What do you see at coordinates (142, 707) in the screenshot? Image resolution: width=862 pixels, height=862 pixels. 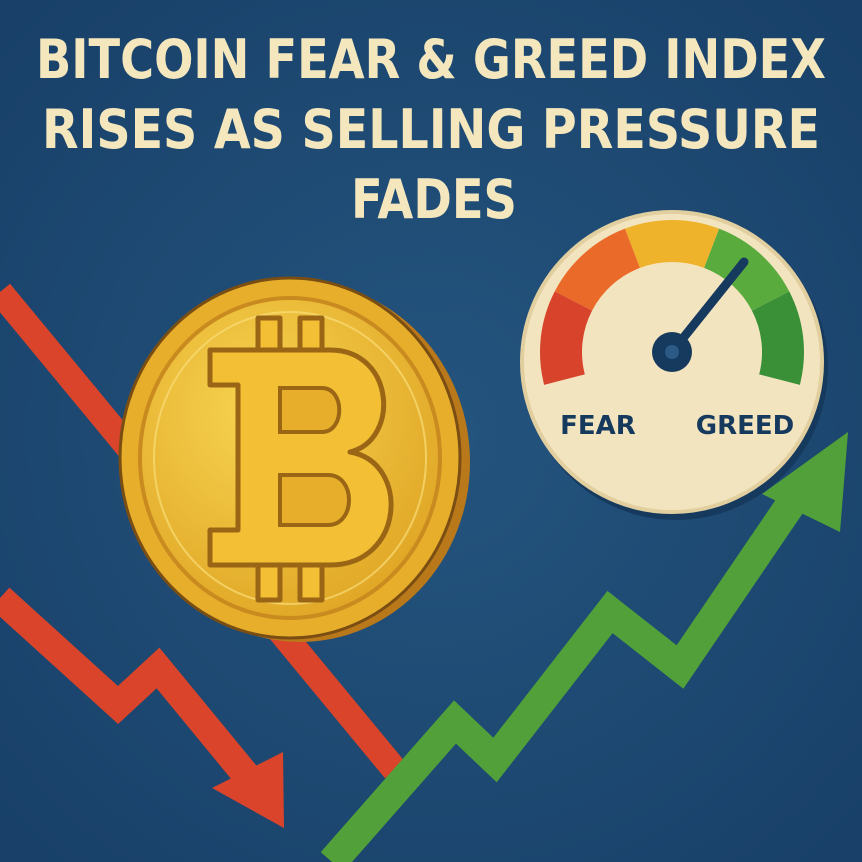 I see `red-arrow` at bounding box center [142, 707].